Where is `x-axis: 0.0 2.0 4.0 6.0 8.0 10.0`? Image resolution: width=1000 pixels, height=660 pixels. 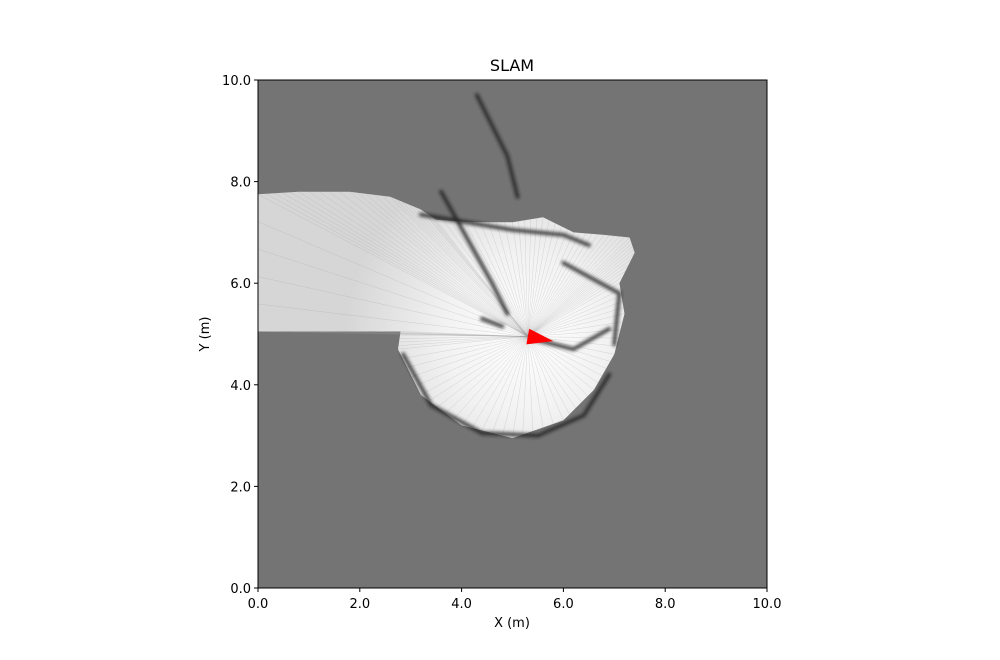 x-axis: 0.0 2.0 4.0 6.0 8.0 10.0 is located at coordinates (514, 600).